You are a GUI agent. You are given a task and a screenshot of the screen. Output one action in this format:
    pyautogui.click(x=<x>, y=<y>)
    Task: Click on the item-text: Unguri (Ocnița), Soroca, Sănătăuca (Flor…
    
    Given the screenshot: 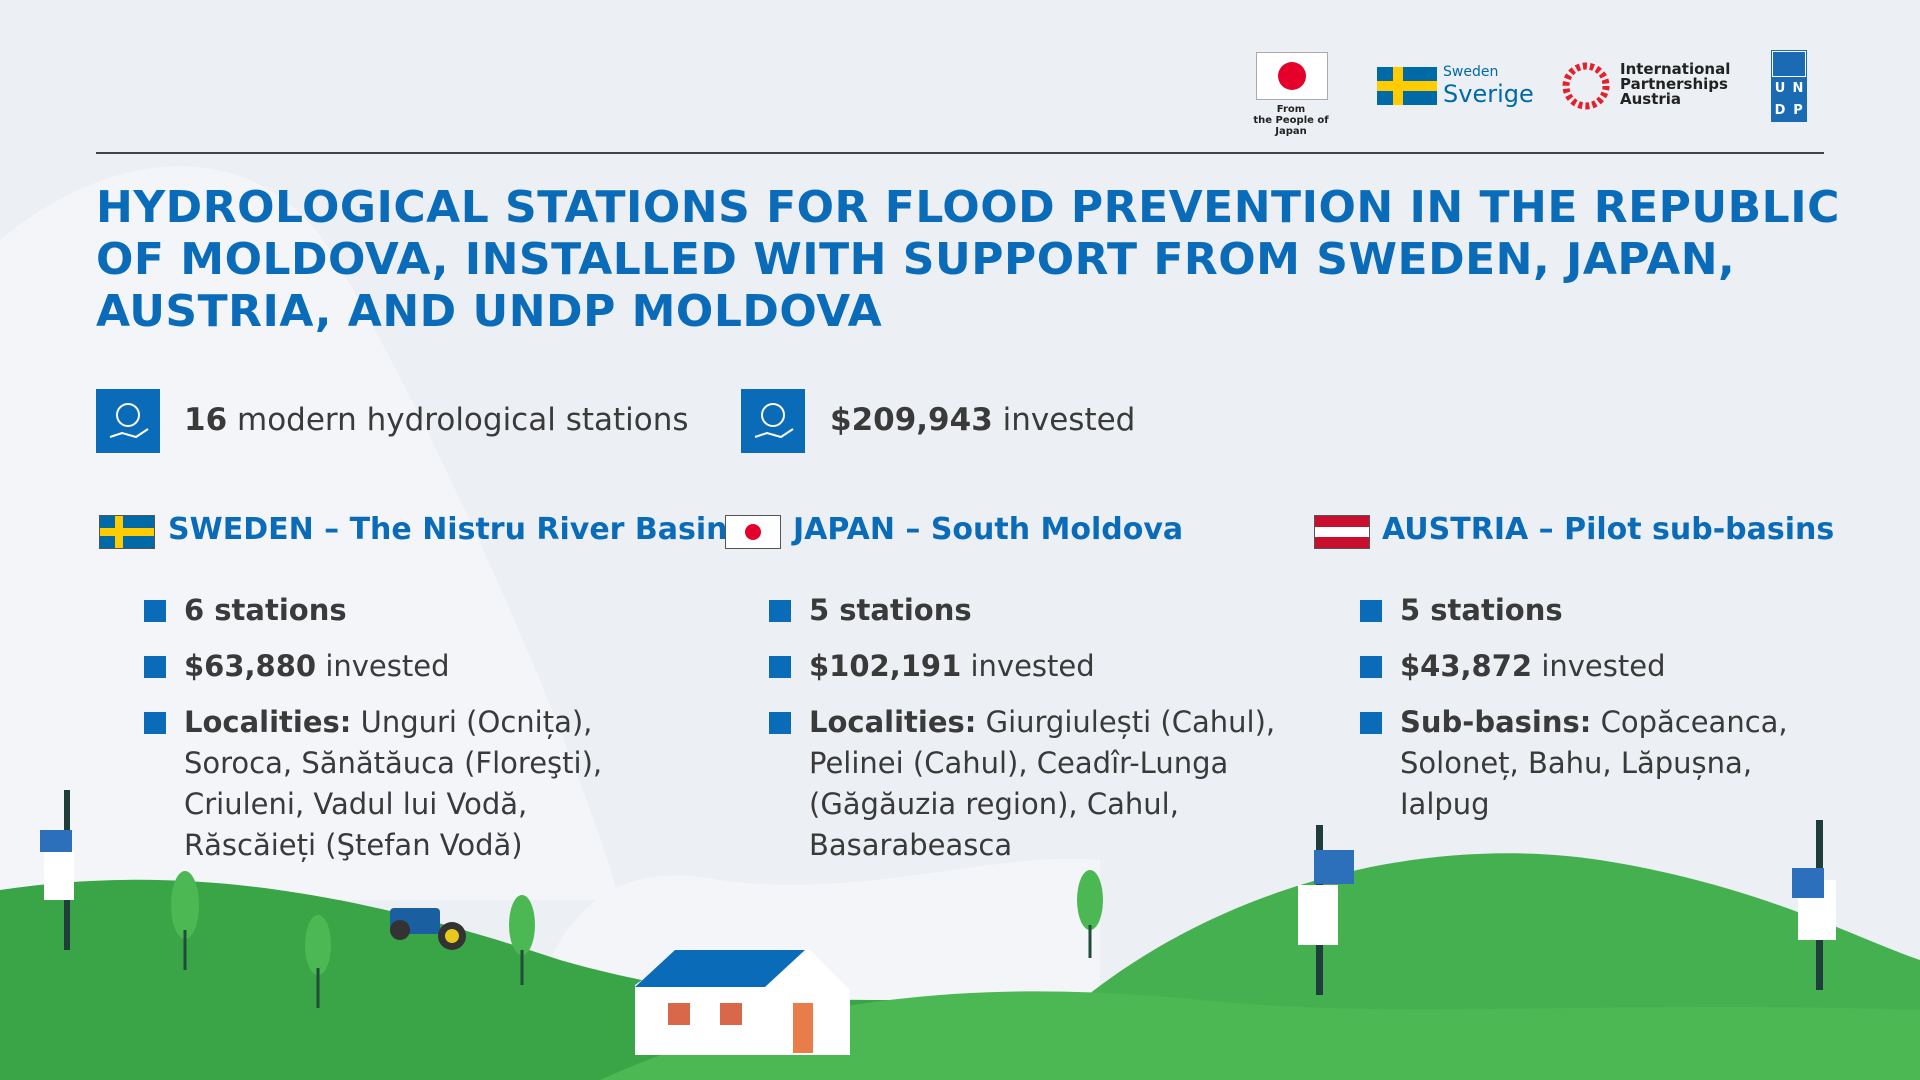 What is the action you would take?
    pyautogui.click(x=393, y=783)
    